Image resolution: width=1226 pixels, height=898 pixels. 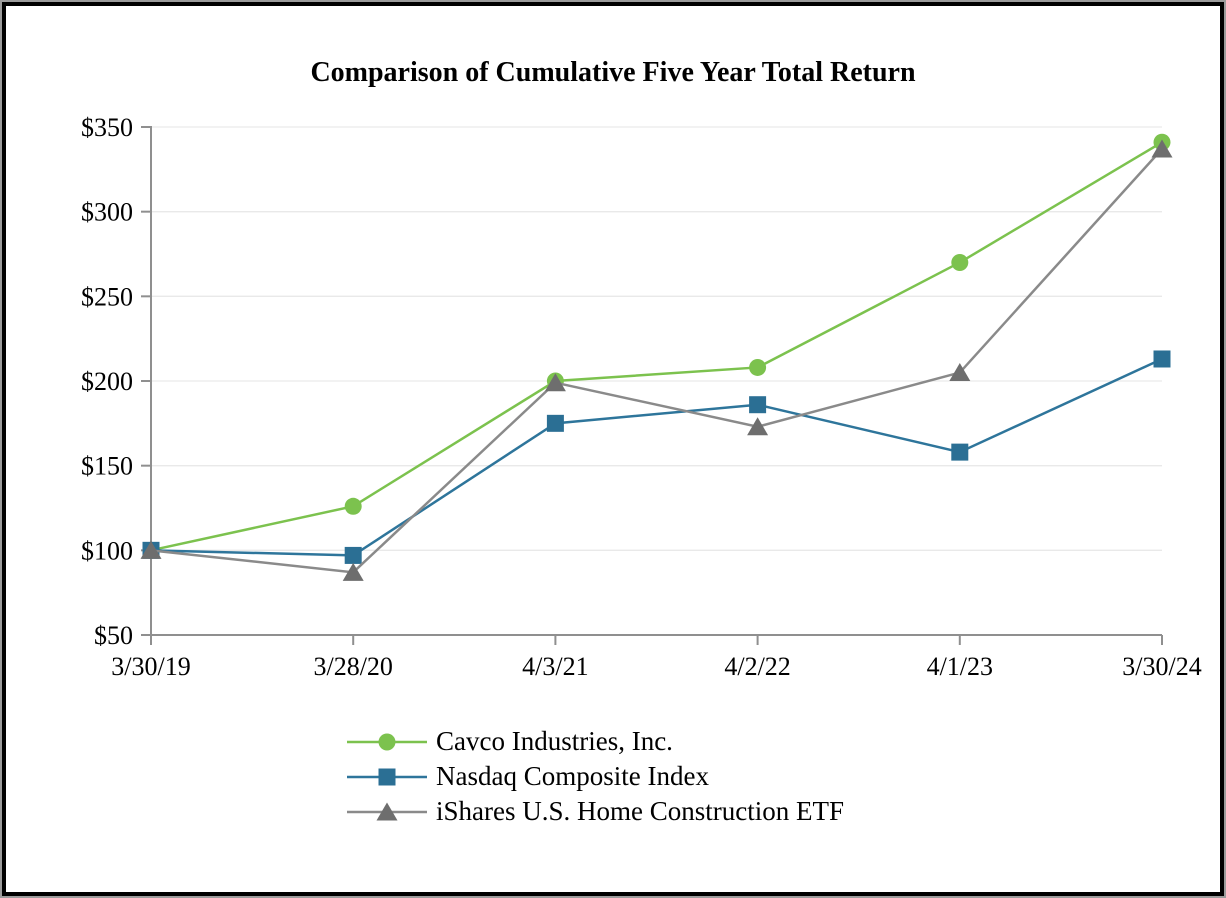 I want to click on legend-marker-square-icon, so click(x=387, y=776).